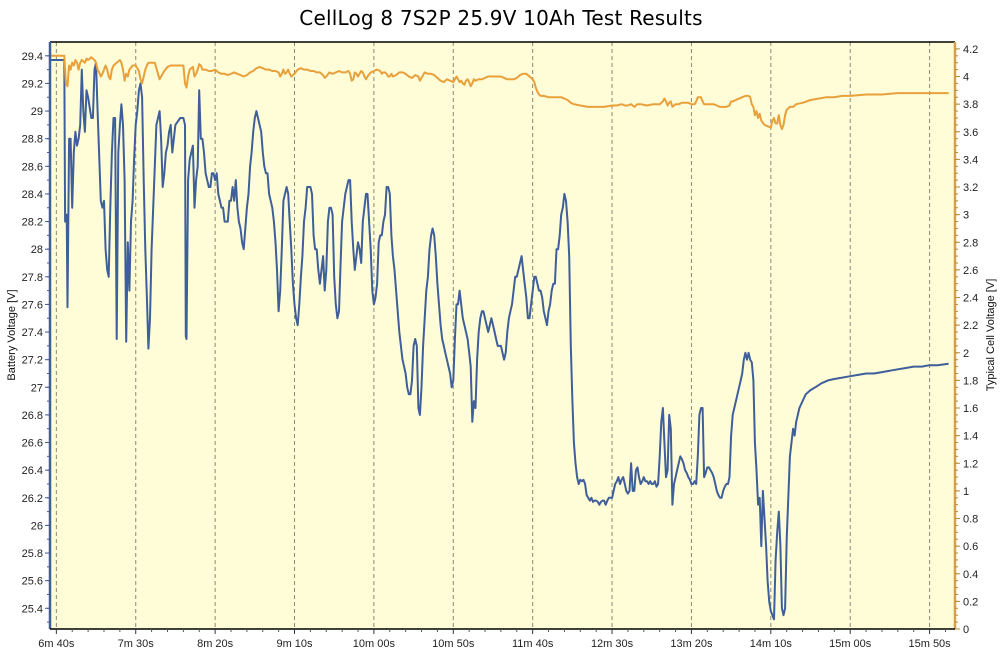 The width and height of the screenshot is (1002, 652). I want to click on y2-tick-label: 0.8, so click(970, 520).